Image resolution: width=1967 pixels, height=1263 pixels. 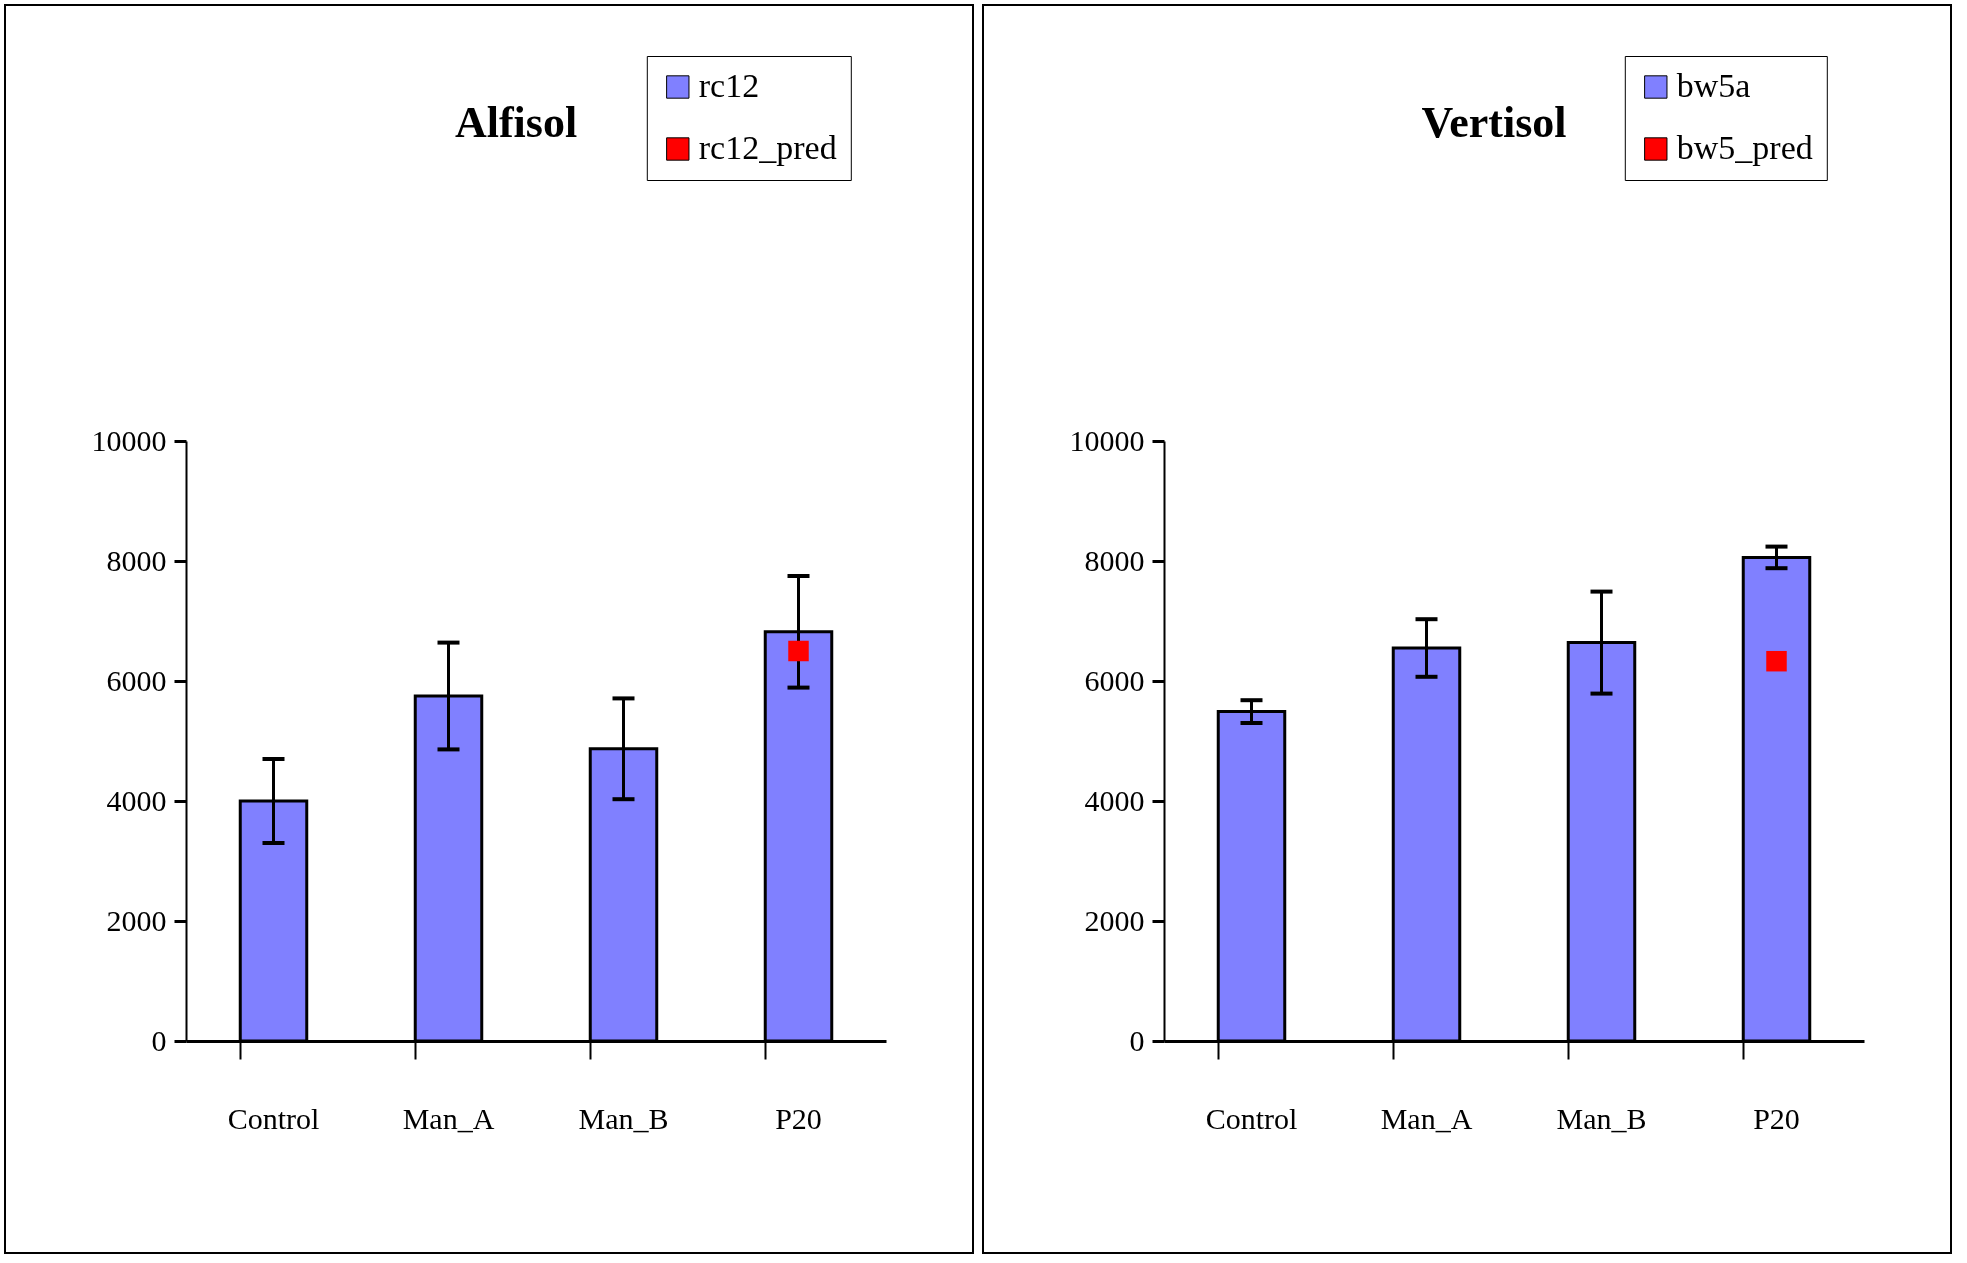 What do you see at coordinates (516, 122) in the screenshot?
I see `chart-title: Alfisol` at bounding box center [516, 122].